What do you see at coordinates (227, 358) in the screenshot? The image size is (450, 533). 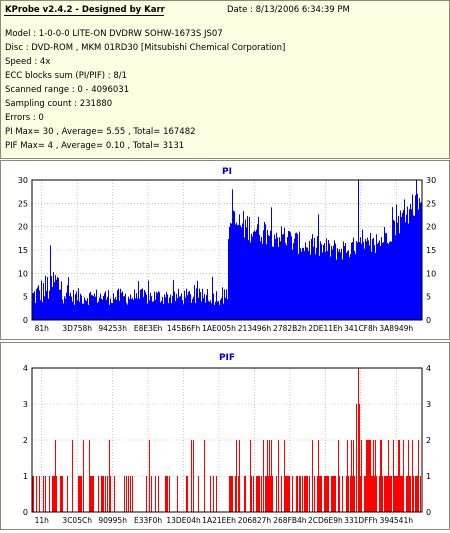 I see `chart-title: PIF` at bounding box center [227, 358].